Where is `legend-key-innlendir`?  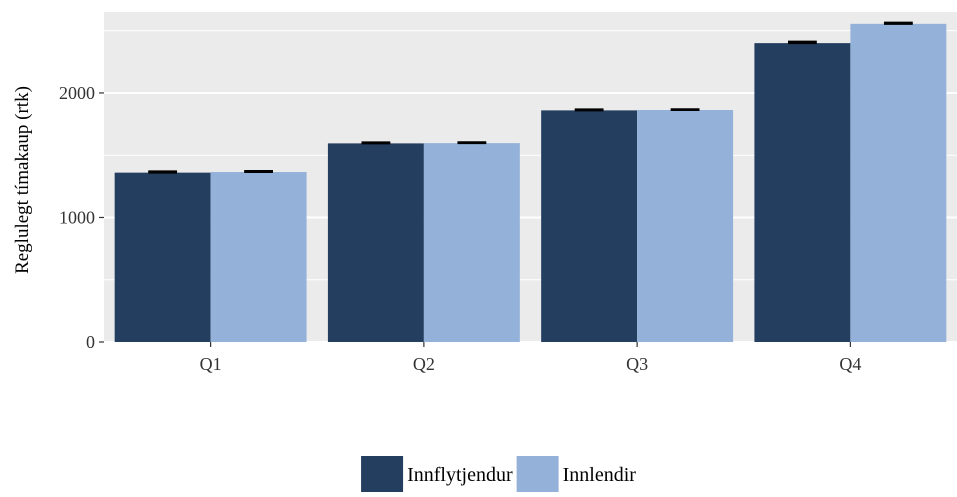
legend-key-innlendir is located at coordinates (537, 474).